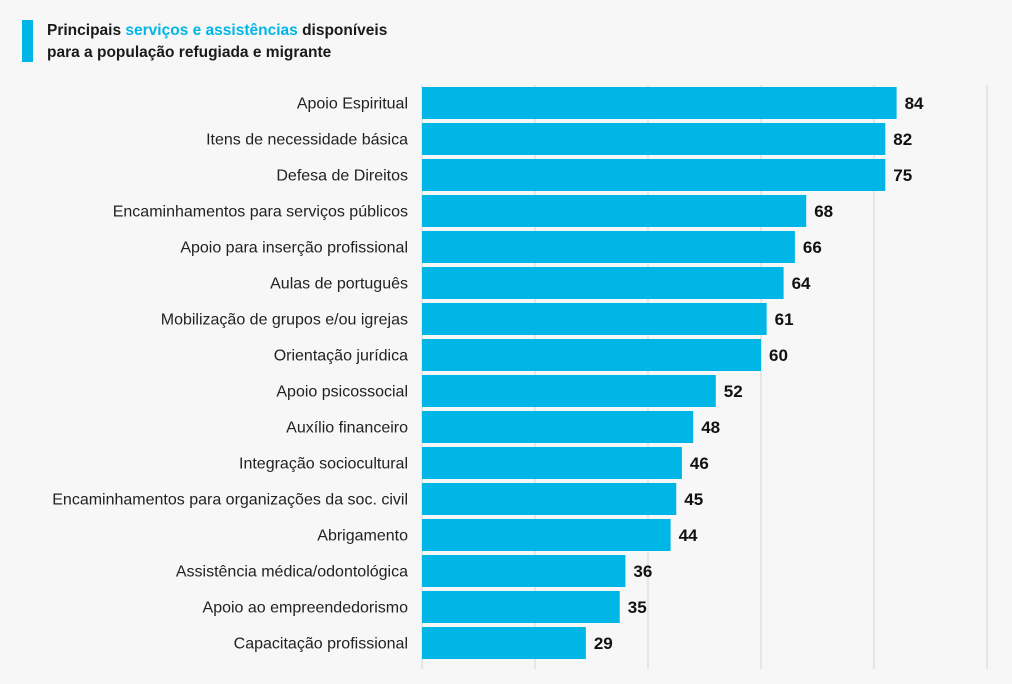  What do you see at coordinates (642, 571) in the screenshot?
I see `value-label: 36` at bounding box center [642, 571].